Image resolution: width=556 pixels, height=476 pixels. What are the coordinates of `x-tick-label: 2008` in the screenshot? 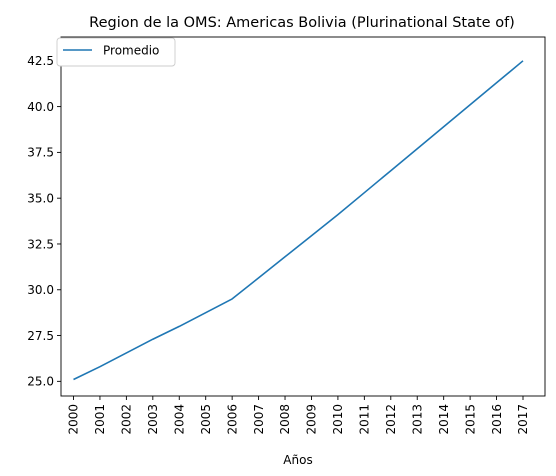 It's located at (285, 419).